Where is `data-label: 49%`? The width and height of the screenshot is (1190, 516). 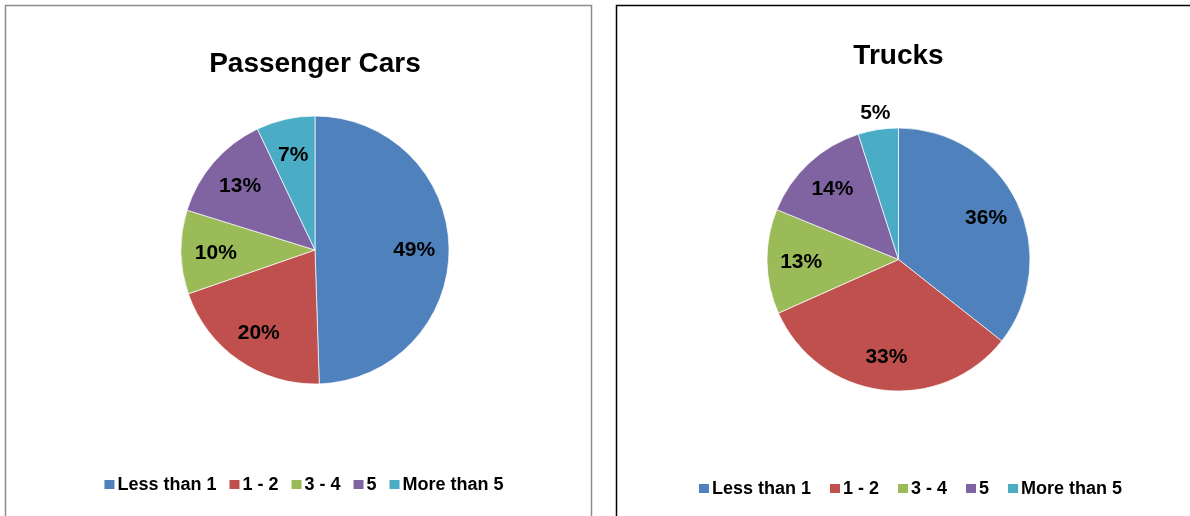
data-label: 49% is located at coordinates (414, 248).